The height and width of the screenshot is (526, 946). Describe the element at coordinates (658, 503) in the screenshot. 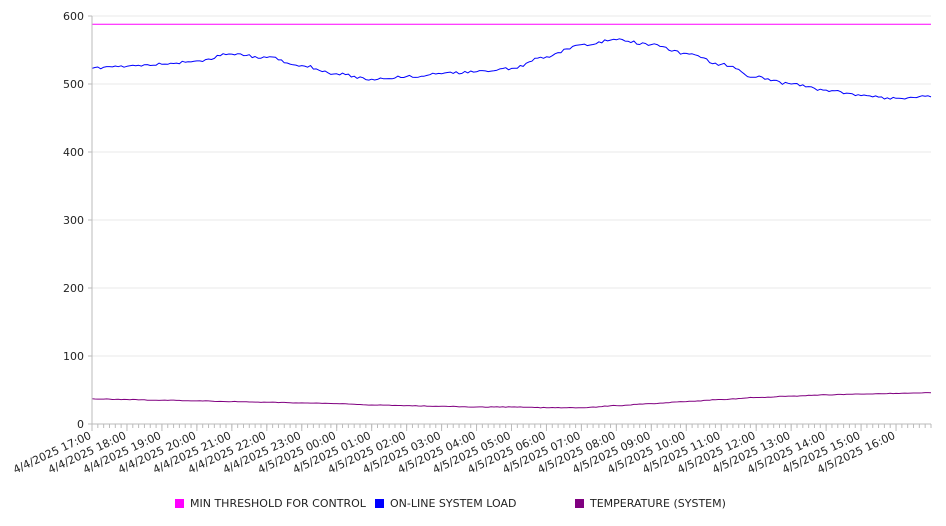

I see `legend-label-temperature: TEMPERATURE (SYSTEM)` at that location.